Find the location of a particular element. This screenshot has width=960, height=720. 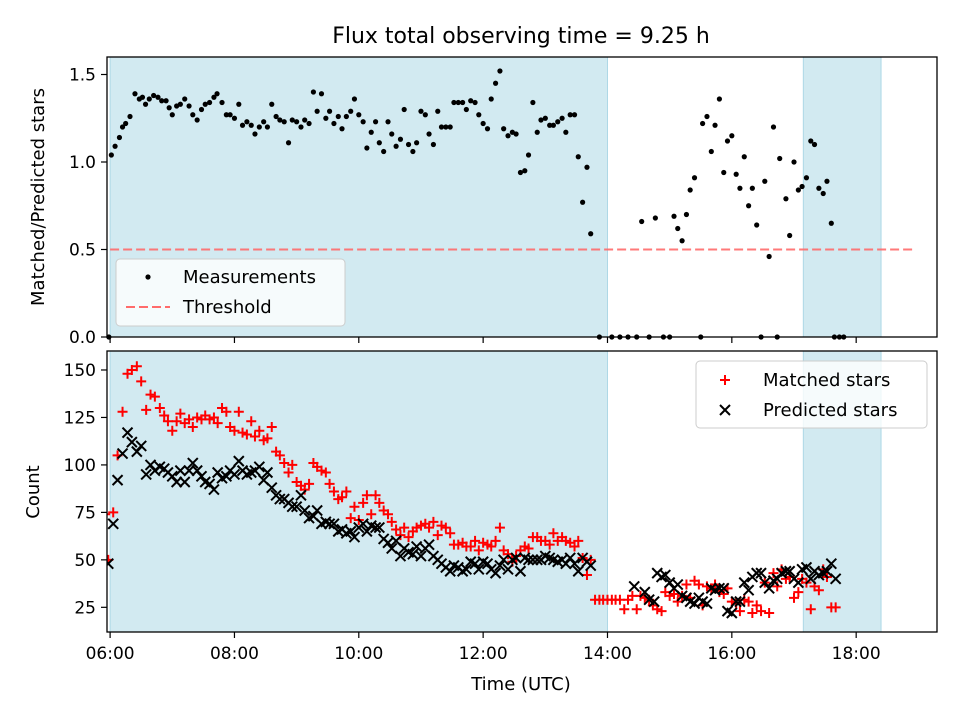

x-tick-label: 10:00 is located at coordinates (358, 654).